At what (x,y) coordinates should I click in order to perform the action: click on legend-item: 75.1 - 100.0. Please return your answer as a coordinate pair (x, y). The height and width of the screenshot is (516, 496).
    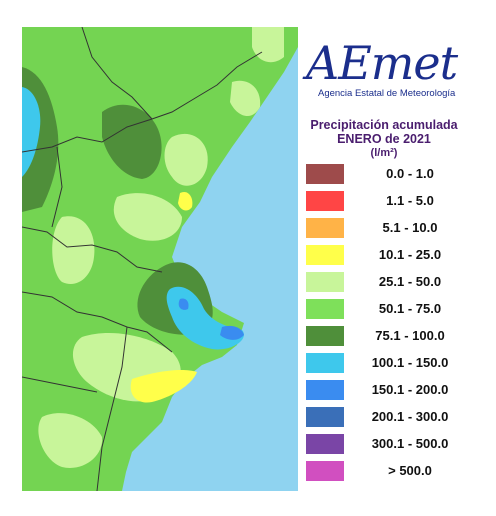
    Looking at the image, I should click on (391, 337).